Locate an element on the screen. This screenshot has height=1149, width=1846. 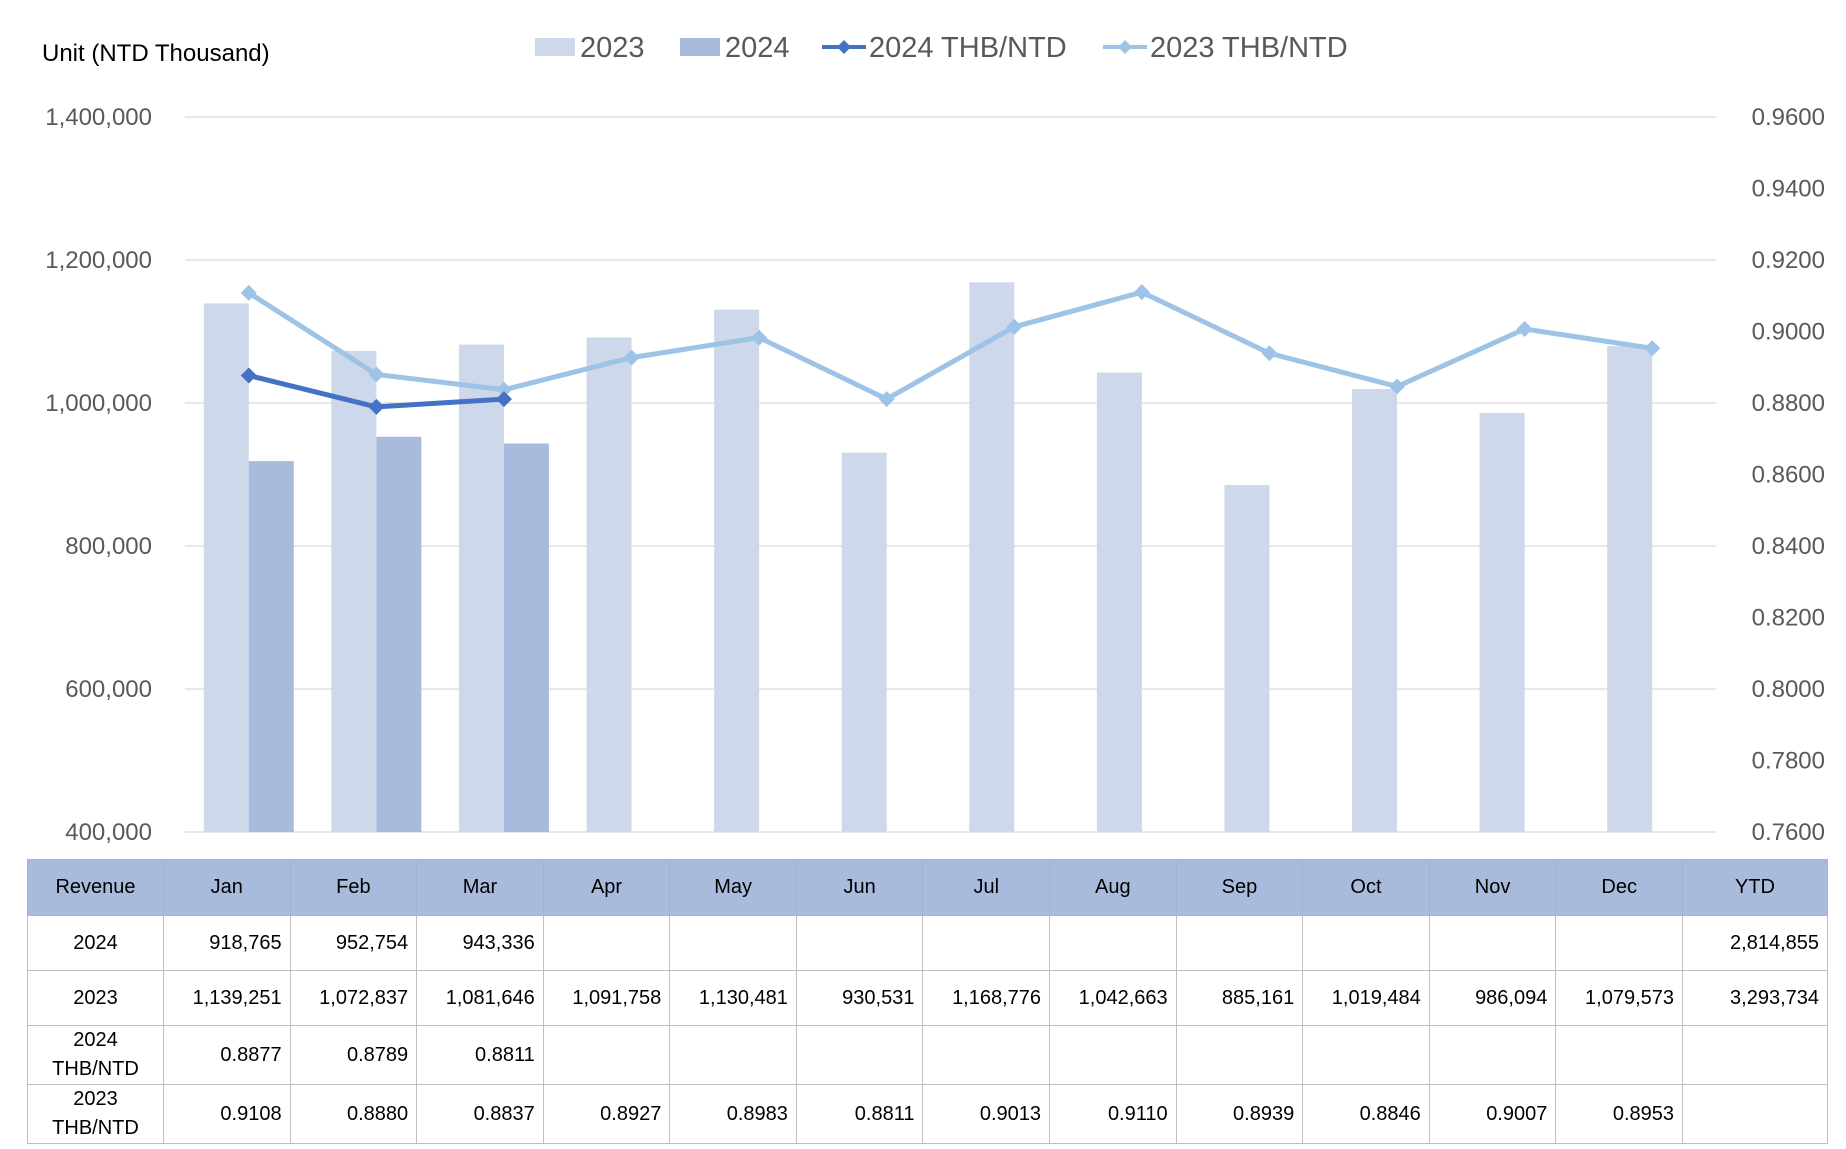
table-row-label: 2023 is located at coordinates (95, 998).